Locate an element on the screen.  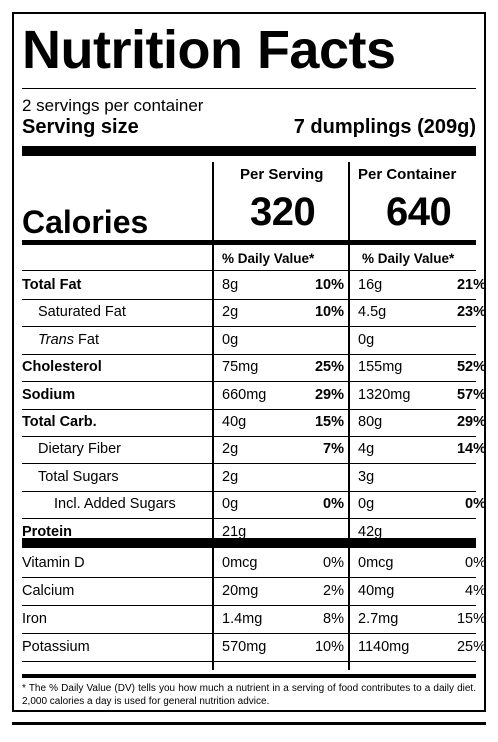
vitamin-row: Potassium 570mg 10% 1140mg 25% is located at coordinates (254, 648).